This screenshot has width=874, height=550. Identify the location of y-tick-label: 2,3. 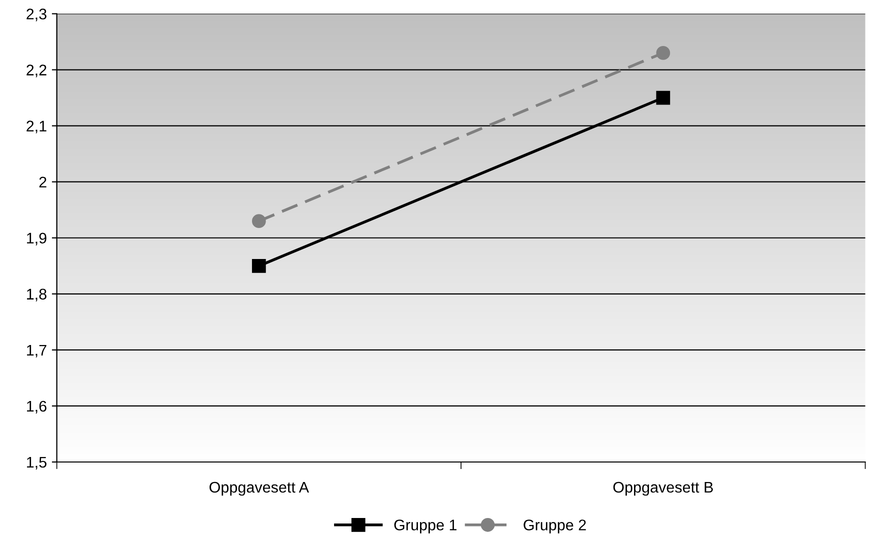
(36, 15).